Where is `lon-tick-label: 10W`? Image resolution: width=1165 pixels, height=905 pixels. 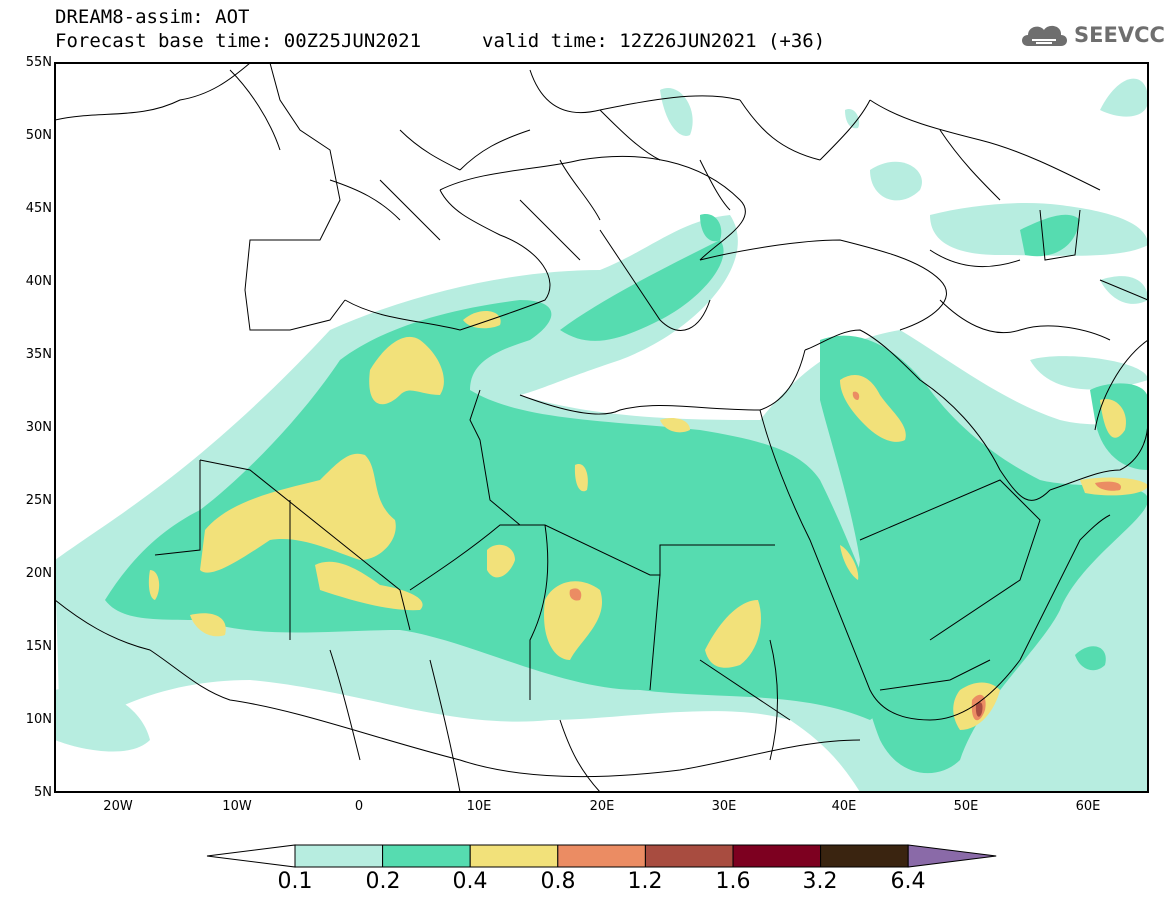 lon-tick-label: 10W is located at coordinates (237, 806).